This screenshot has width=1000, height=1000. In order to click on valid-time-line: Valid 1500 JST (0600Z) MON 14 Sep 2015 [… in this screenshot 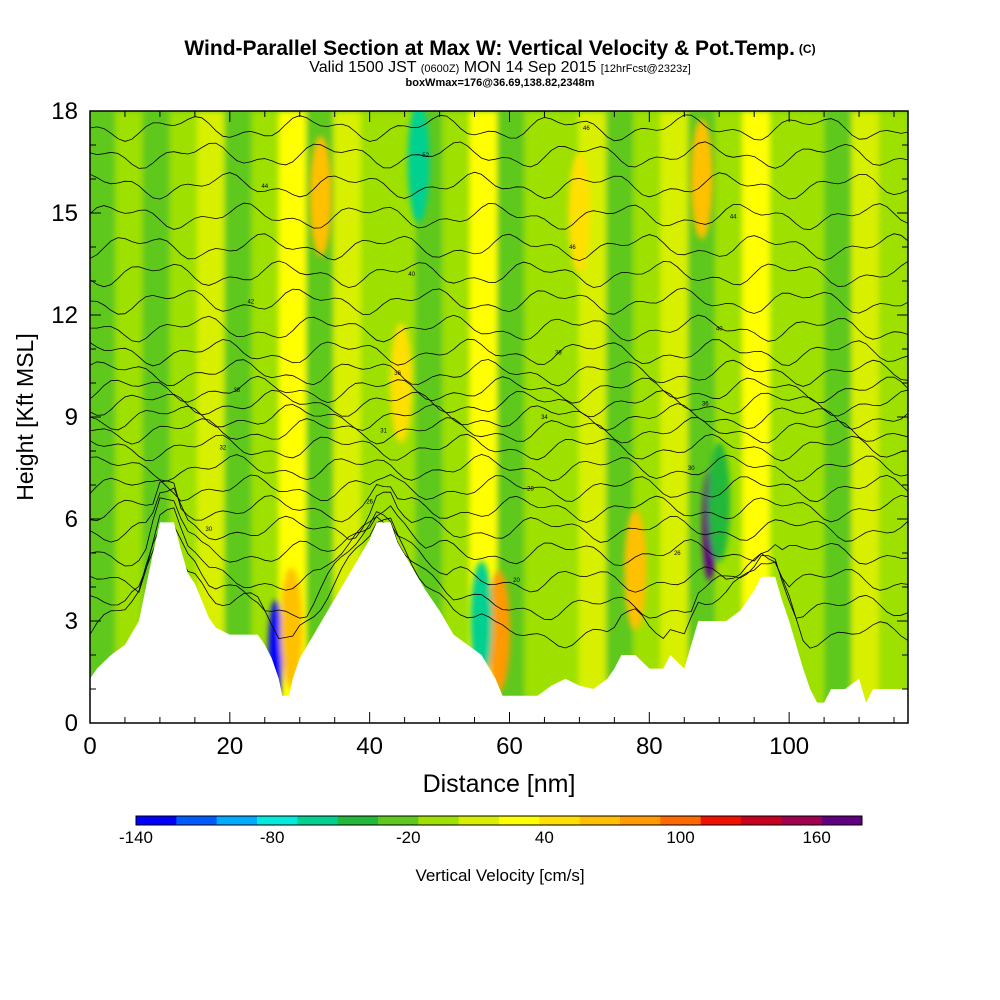, I will do `click(500, 68)`.